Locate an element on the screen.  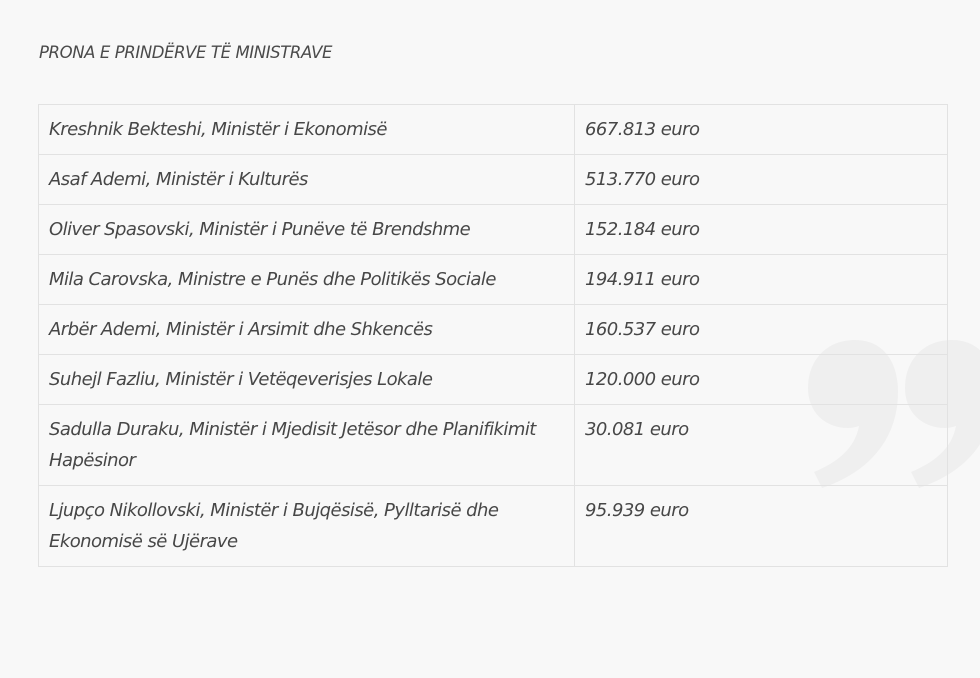
minister-name-cell: Kreshnik Bekteshi, Ministër i Ekonomisë is located at coordinates (306, 129).